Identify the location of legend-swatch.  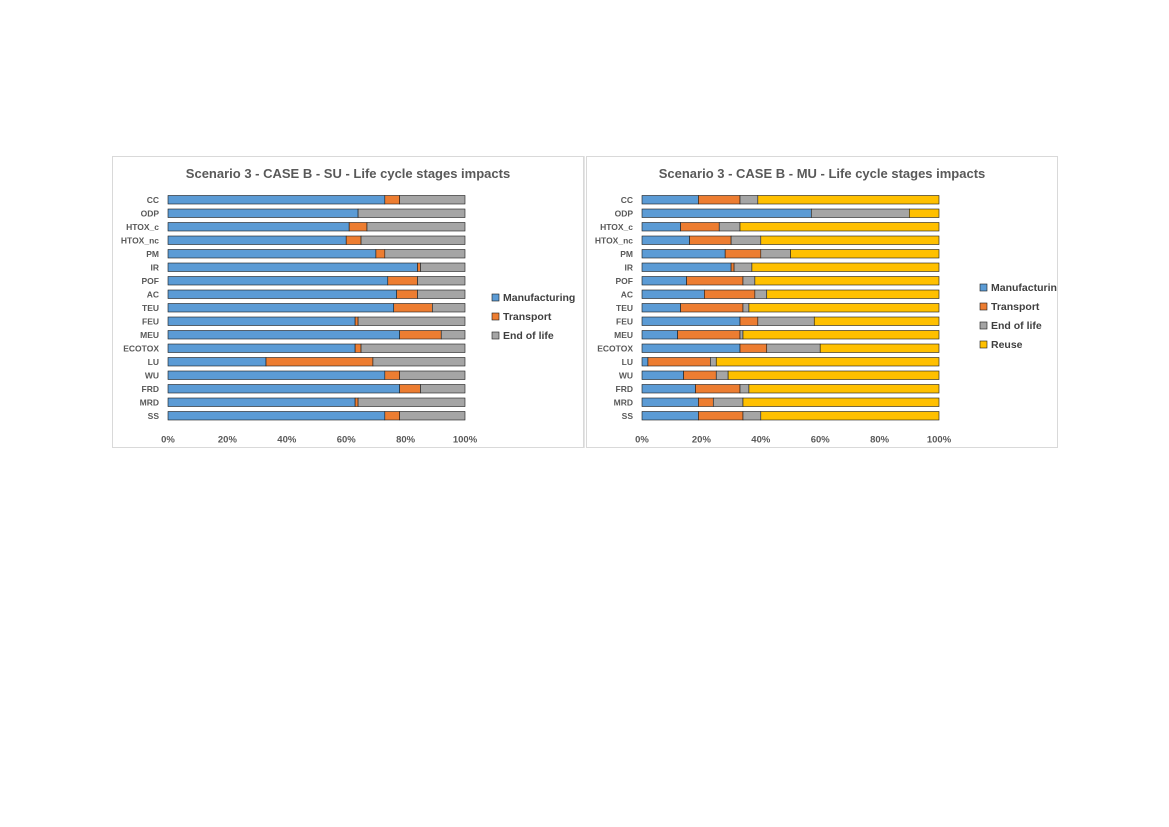
(495, 335).